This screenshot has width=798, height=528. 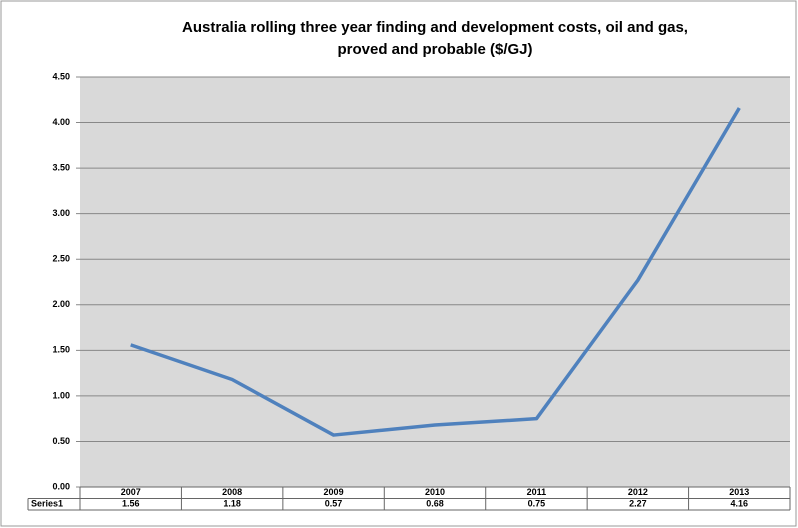 What do you see at coordinates (435, 504) in the screenshot?
I see `table-value: 0.68` at bounding box center [435, 504].